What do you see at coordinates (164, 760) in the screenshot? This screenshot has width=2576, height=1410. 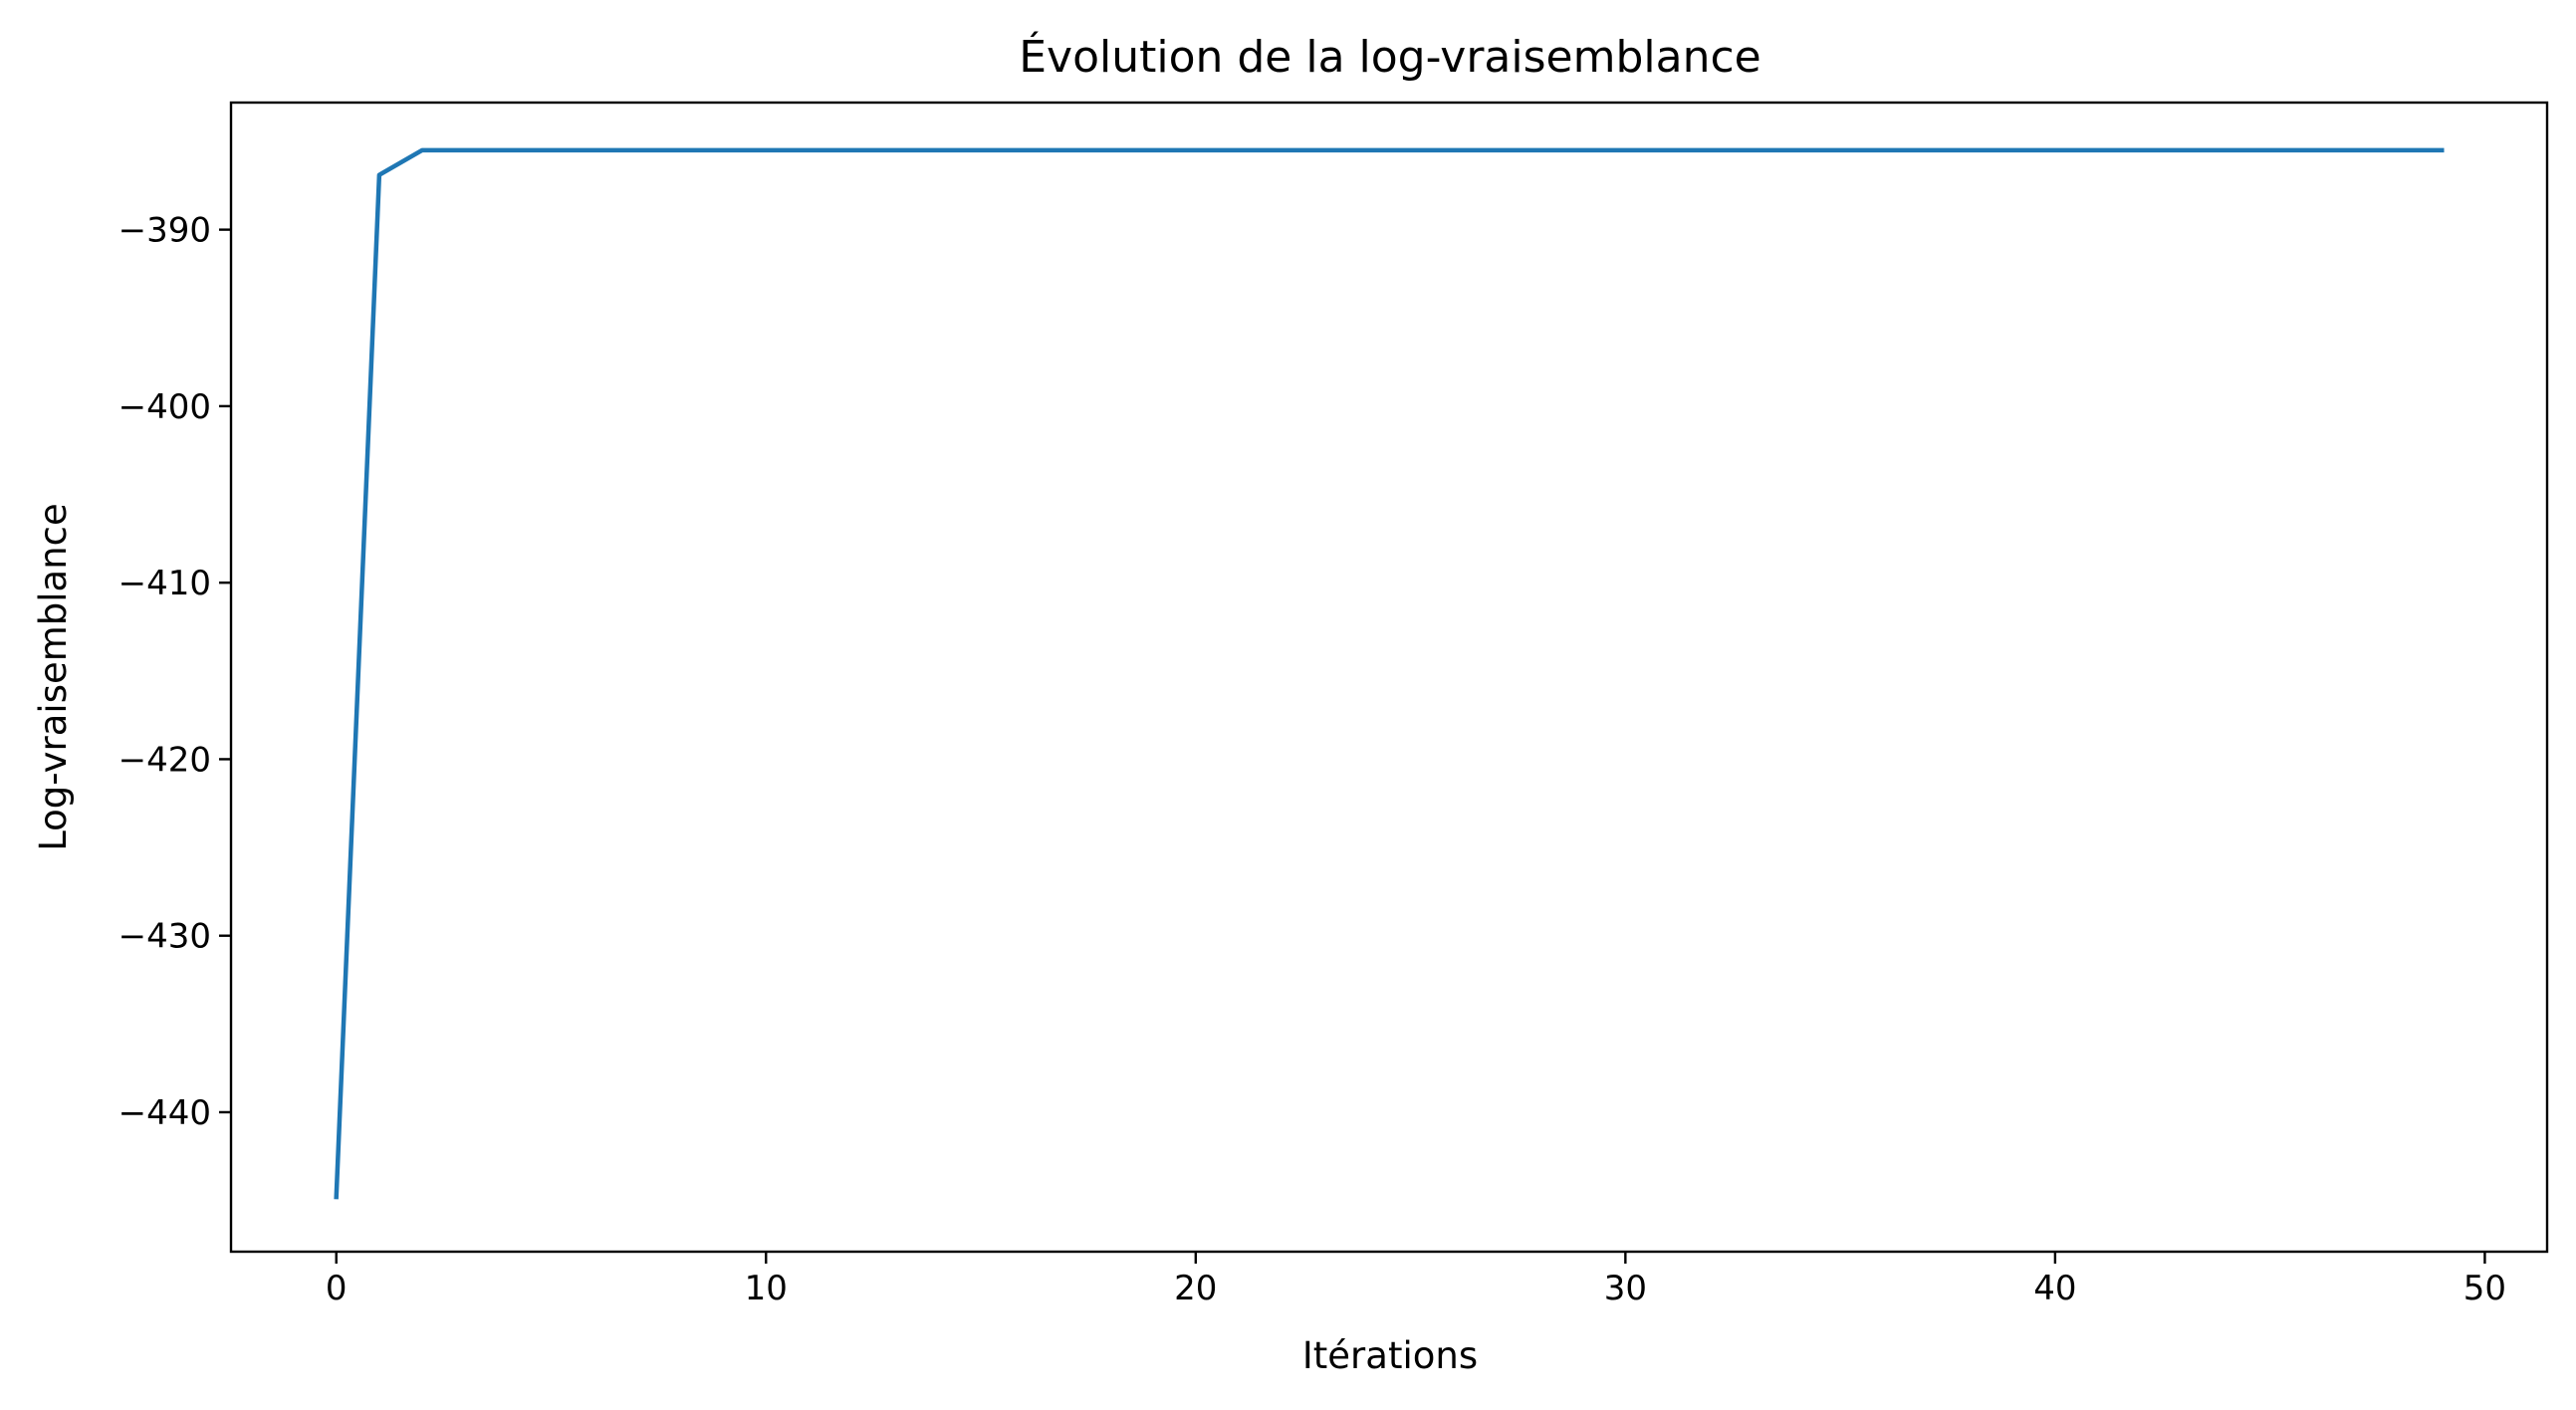 I see `y-tick-label: −420` at bounding box center [164, 760].